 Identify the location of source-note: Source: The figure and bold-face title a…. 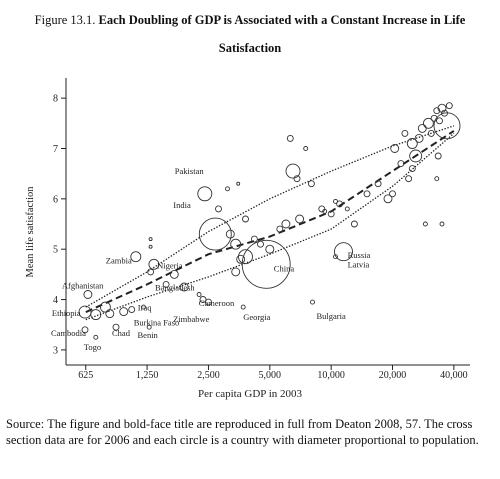
(242, 432).